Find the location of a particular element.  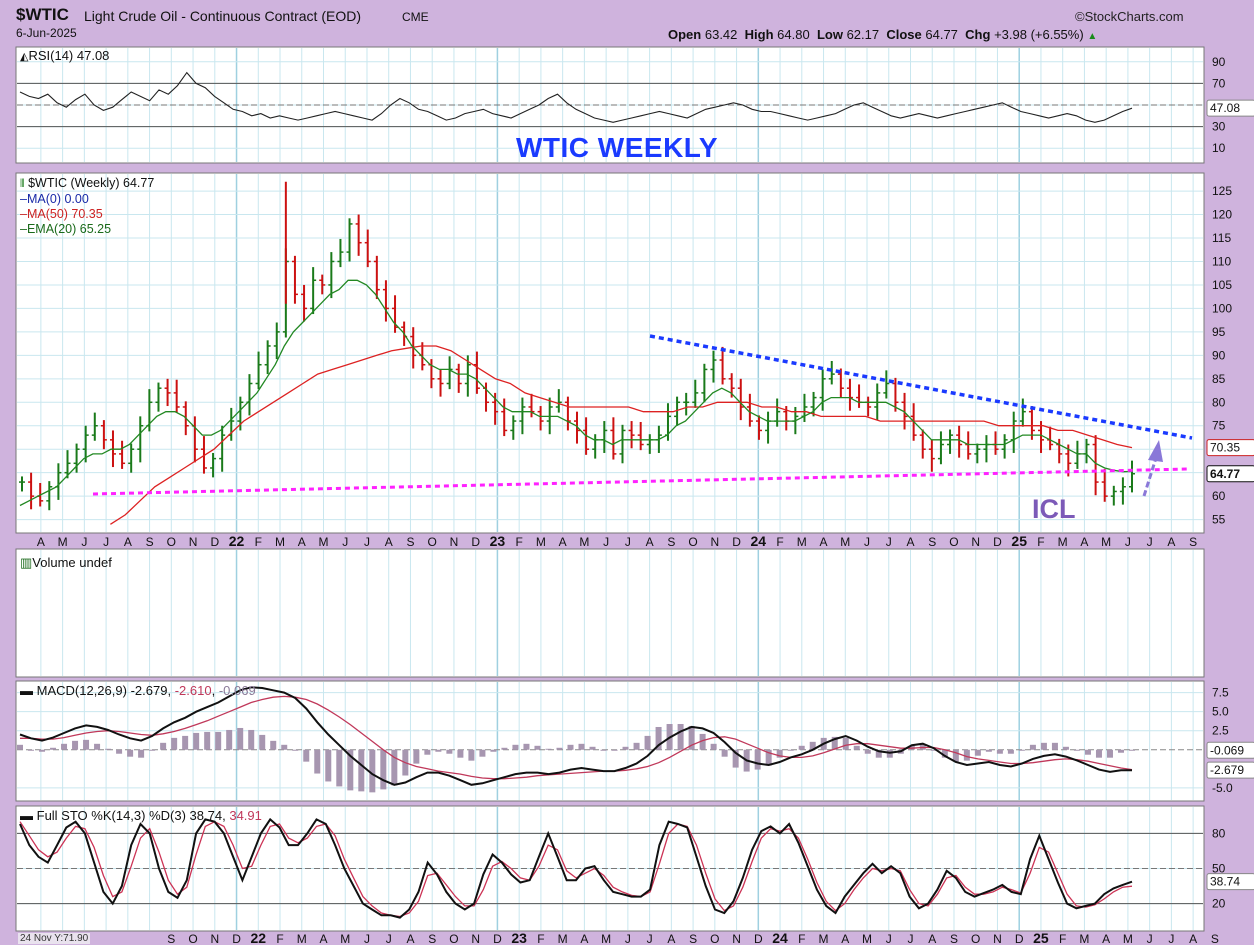

x-tick-label: N is located at coordinates (714, 542).